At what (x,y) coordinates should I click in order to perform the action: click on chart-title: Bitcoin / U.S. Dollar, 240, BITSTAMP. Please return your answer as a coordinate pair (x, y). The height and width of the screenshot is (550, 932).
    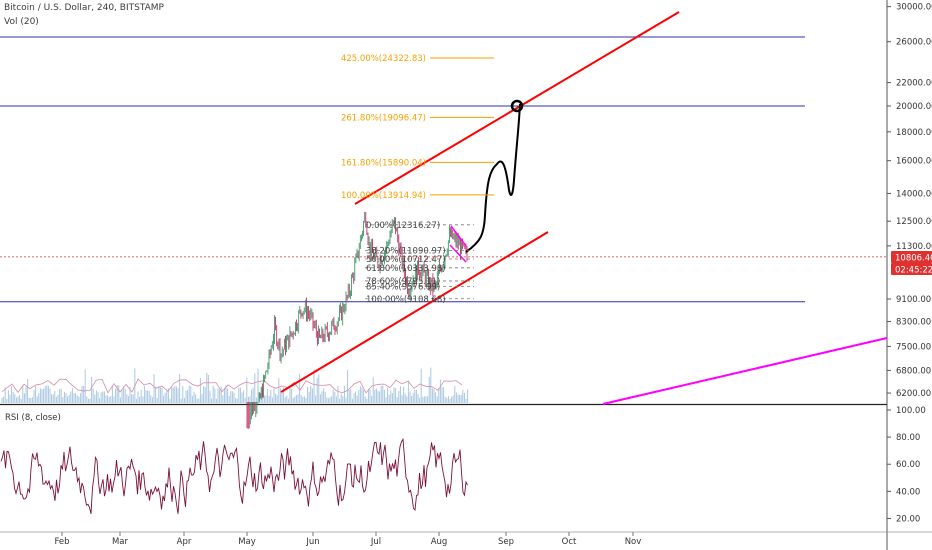
    Looking at the image, I should click on (84, 8).